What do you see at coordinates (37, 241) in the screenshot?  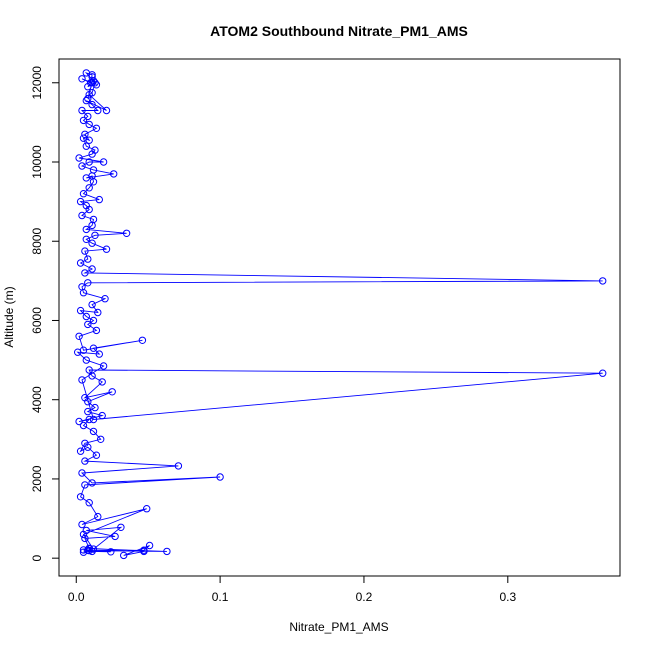 I see `y-tick-label: 8000` at bounding box center [37, 241].